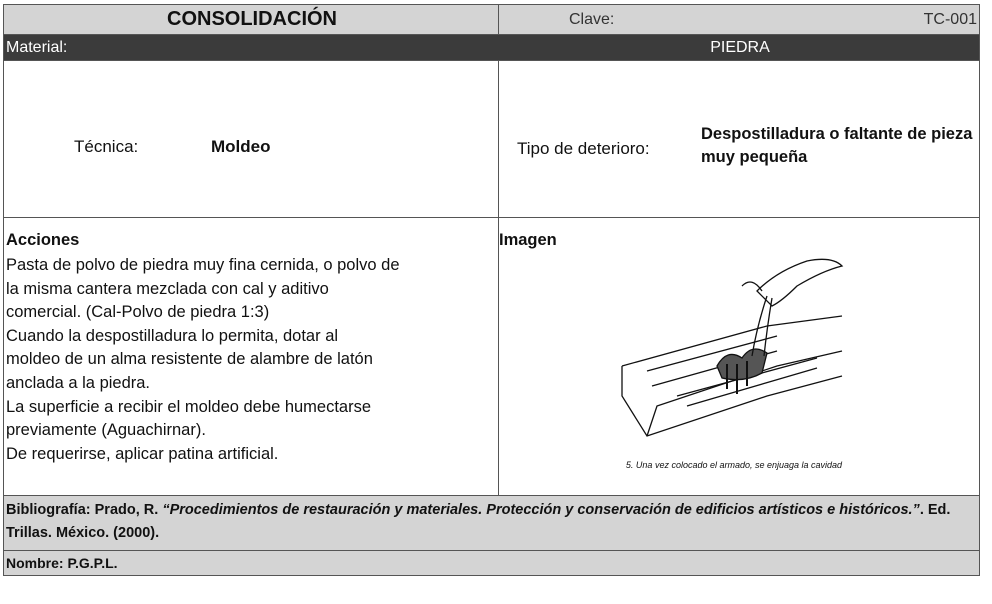 The image size is (992, 604). I want to click on acciones-line: anclada a la piedra., so click(78, 382).